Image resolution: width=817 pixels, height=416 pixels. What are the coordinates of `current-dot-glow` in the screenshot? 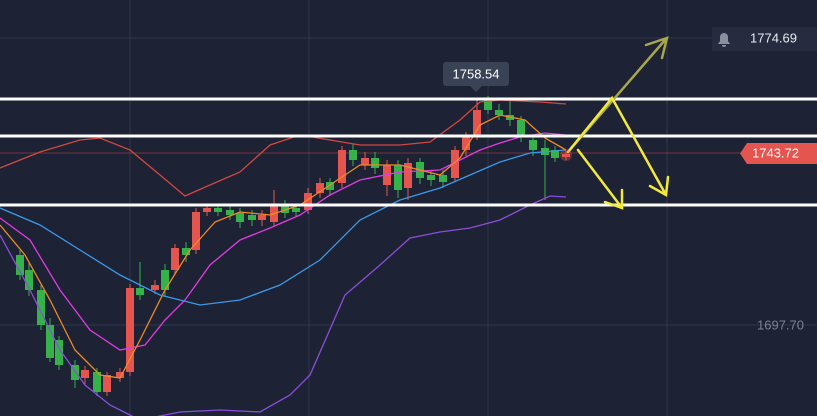 It's located at (566, 155).